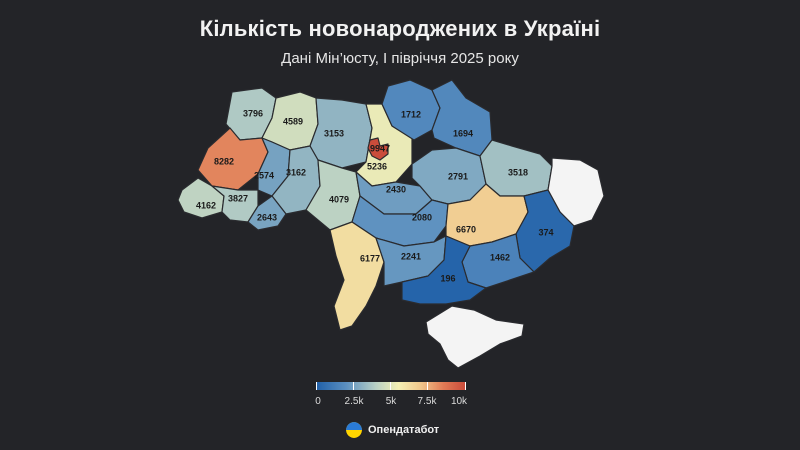 The height and width of the screenshot is (450, 800). Describe the element at coordinates (357, 276) in the screenshot. I see `region-odesa` at that location.